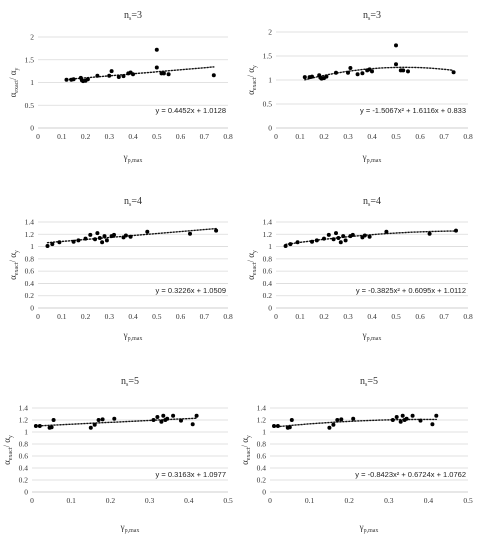 The height and width of the screenshot is (550, 479). What do you see at coordinates (191, 110) in the screenshot?
I see `trendline-equation: y = 0.4452x + 1.0128` at bounding box center [191, 110].